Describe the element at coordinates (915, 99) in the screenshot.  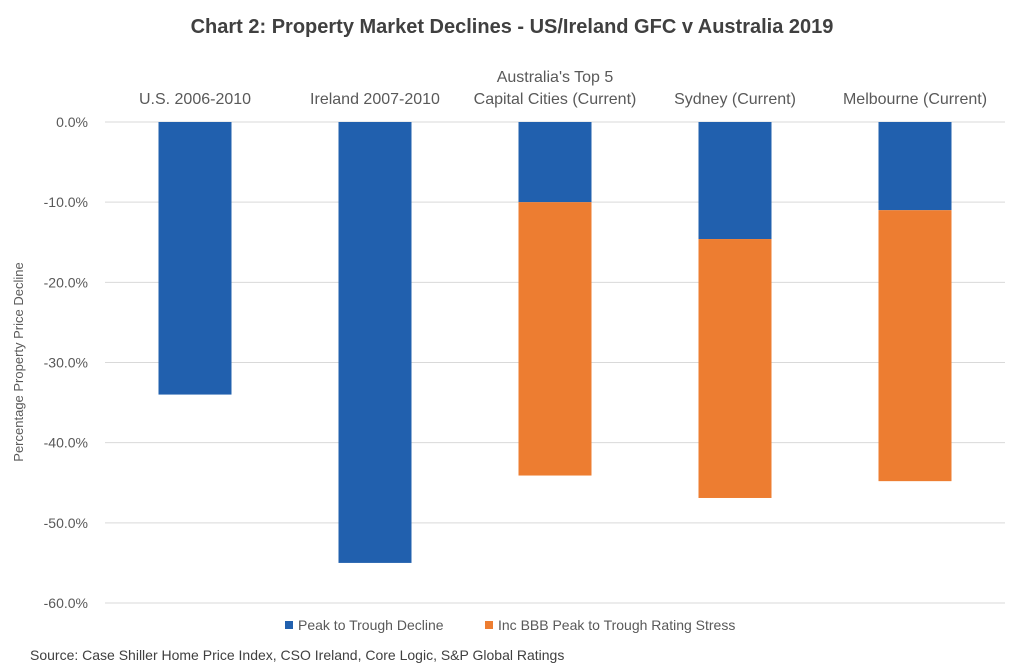
I see `category-label: Melbourne (Current)` at that location.